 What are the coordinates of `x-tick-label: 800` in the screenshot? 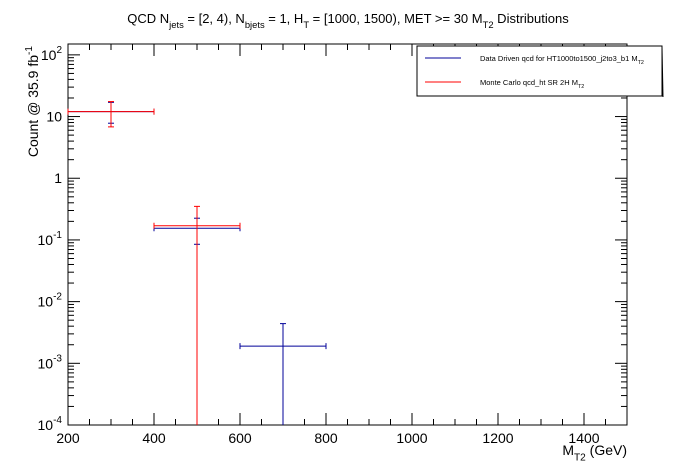 It's located at (326, 438).